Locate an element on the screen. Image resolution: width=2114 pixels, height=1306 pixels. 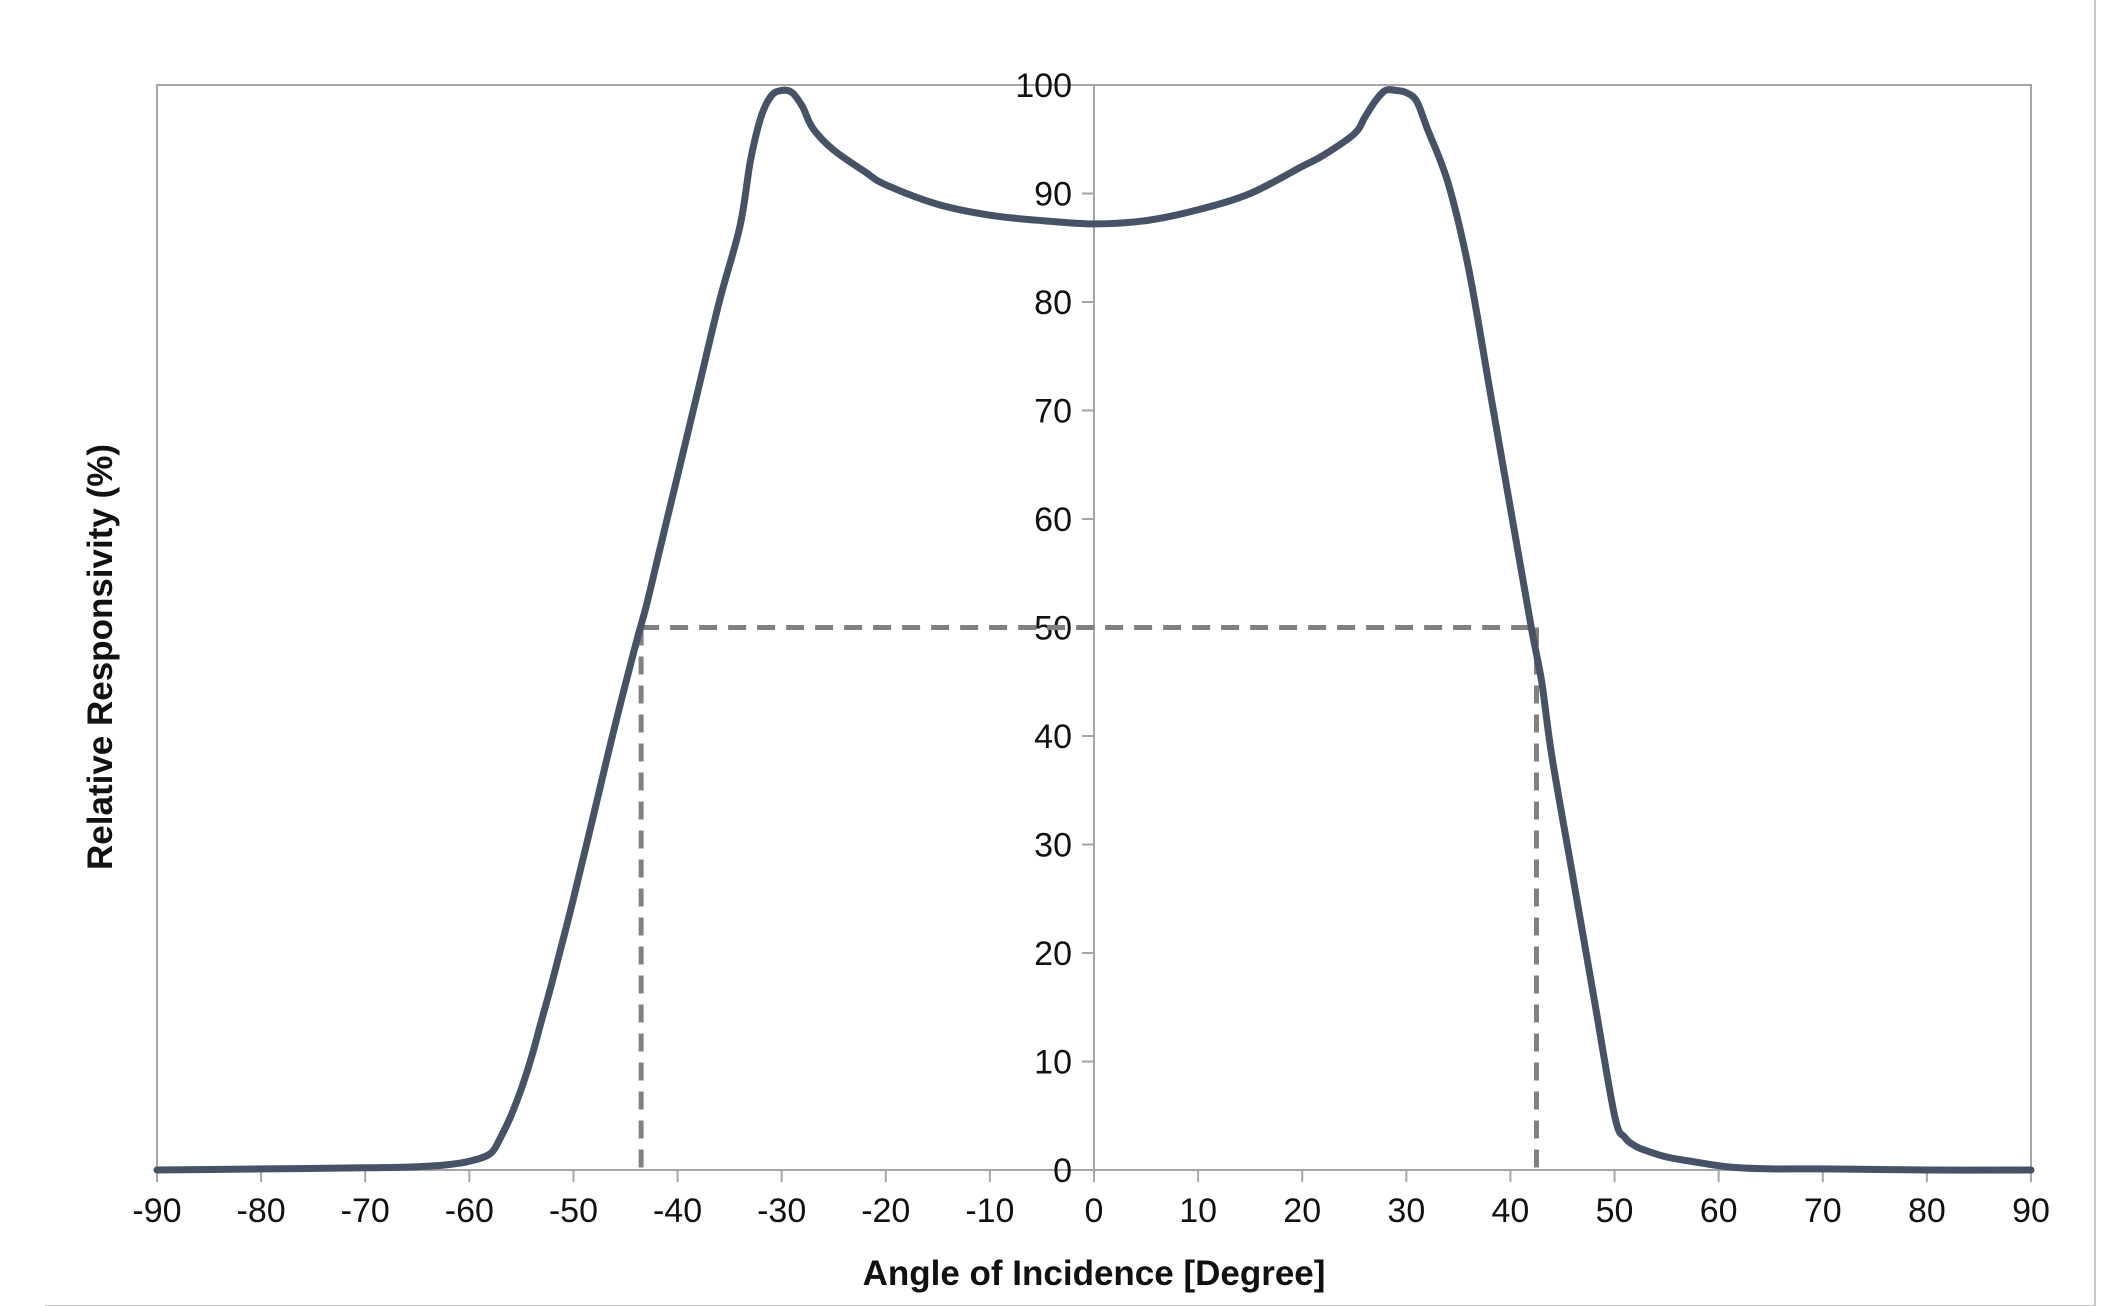
y-tick-label: 30 is located at coordinates (1053, 846).